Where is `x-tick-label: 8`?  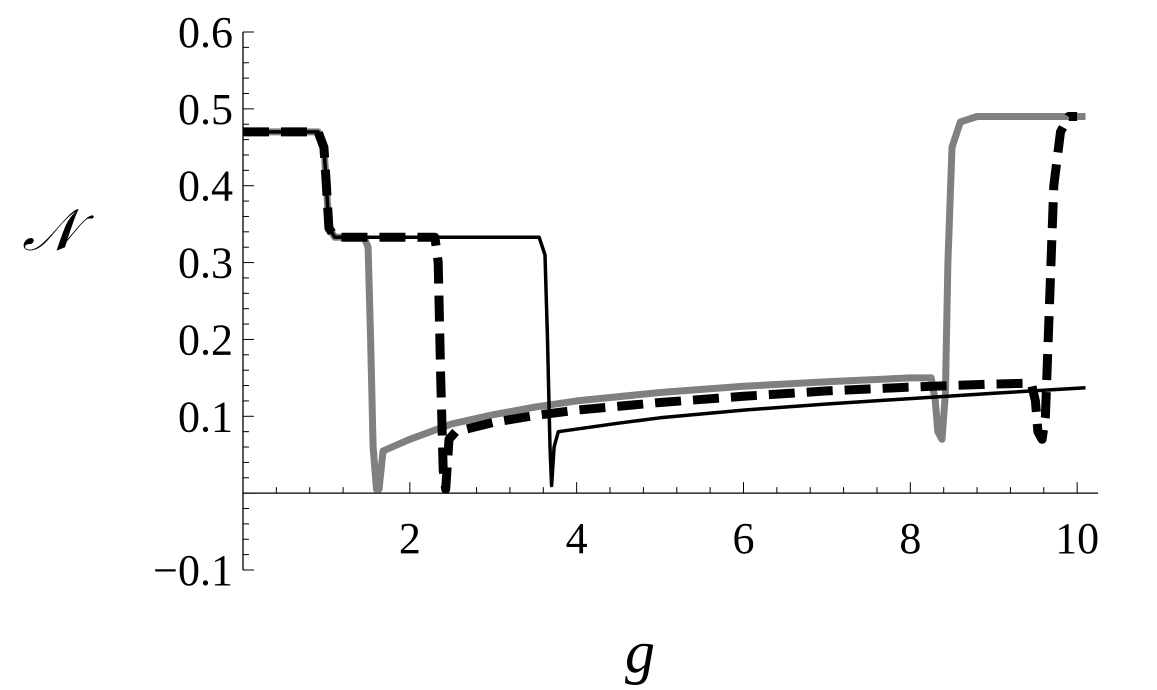 x-tick-label: 8 is located at coordinates (910, 538).